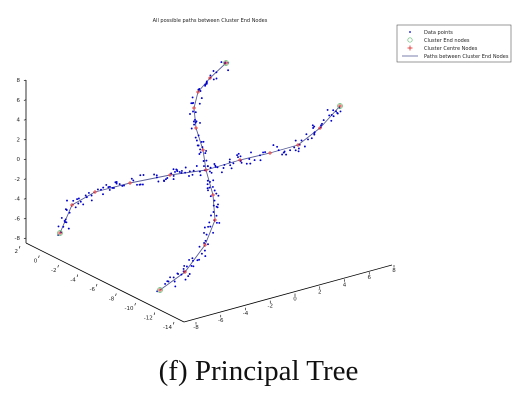 The image size is (517, 408). Describe the element at coordinates (129, 309) in the screenshot. I see `x-tick-label: -10` at that location.